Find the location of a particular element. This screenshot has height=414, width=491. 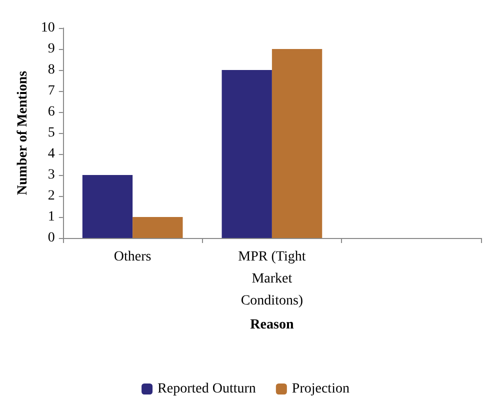

y-tick-label: 9 is located at coordinates (51, 49).